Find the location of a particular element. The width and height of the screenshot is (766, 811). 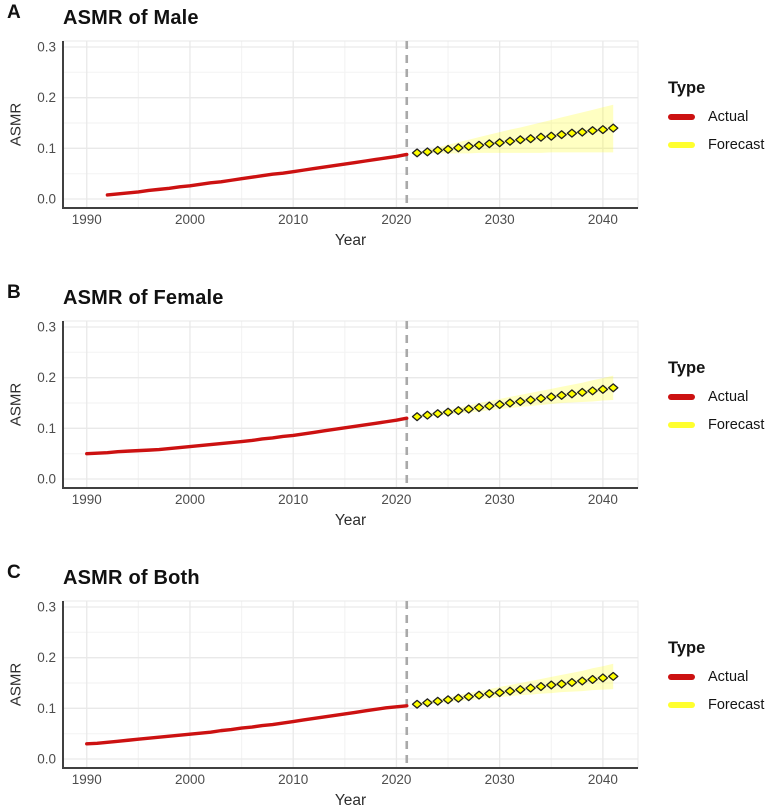

panel-letter: C is located at coordinates (14, 572).